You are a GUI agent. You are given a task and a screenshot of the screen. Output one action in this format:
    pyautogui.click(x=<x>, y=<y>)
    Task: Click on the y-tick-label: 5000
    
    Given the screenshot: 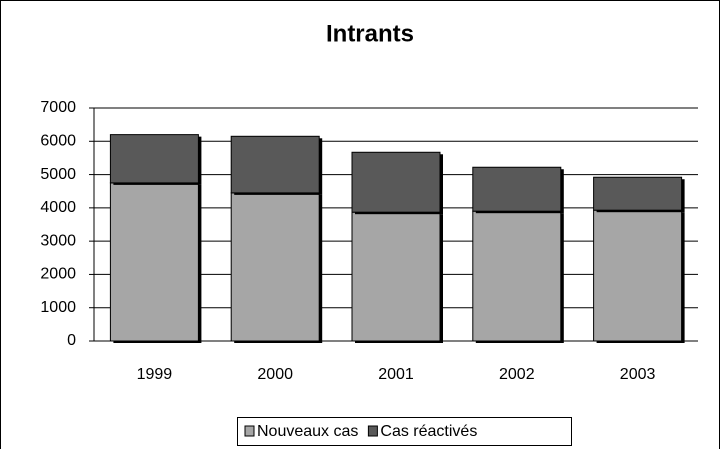 What is the action you would take?
    pyautogui.click(x=58, y=174)
    